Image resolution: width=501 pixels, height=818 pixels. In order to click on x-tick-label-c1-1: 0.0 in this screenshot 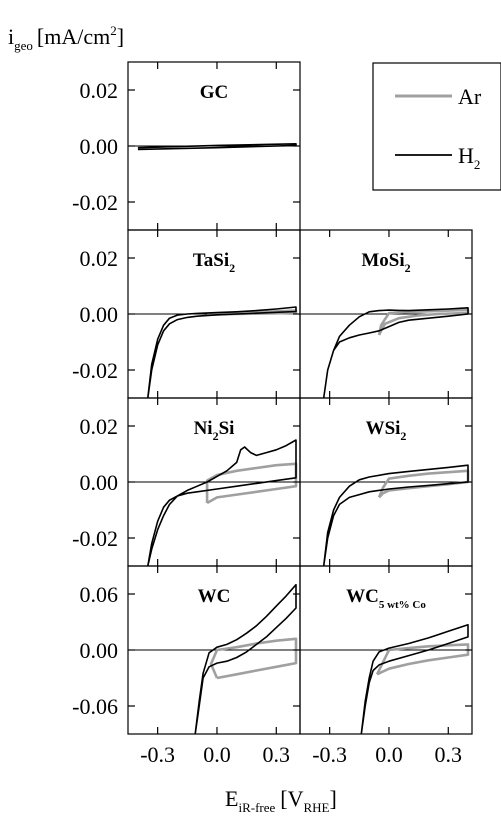, I will do `click(389, 754)`.